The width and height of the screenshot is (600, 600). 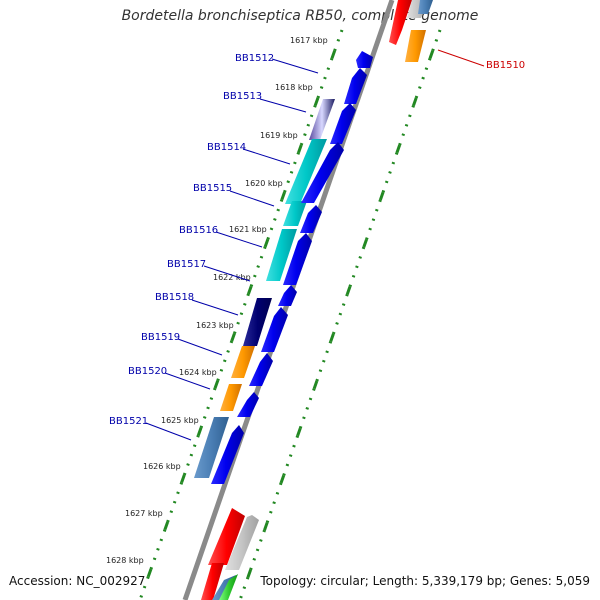 What do you see at coordinates (322, 119) in the screenshot?
I see `gene-block-bb1513` at bounding box center [322, 119].